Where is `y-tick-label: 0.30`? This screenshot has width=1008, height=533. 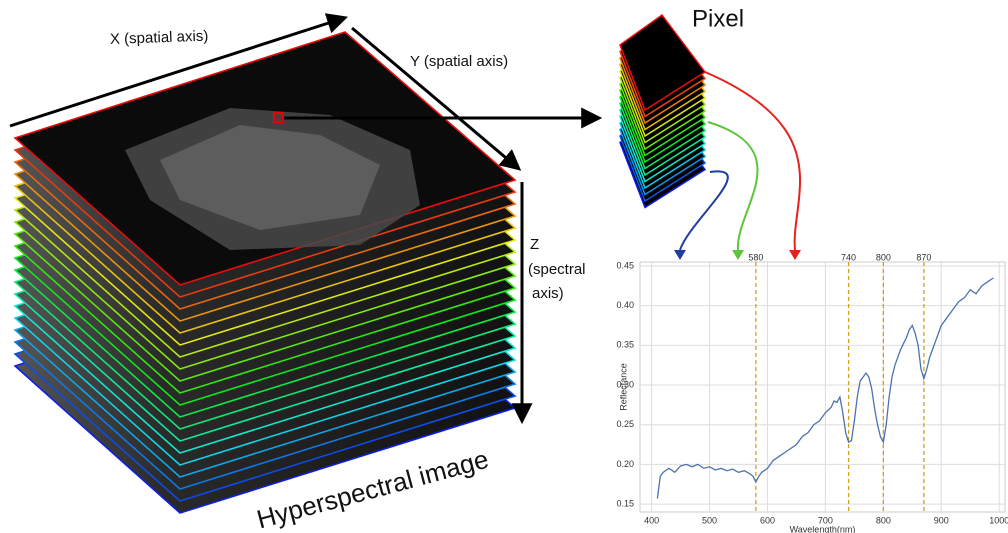
y-tick-label: 0.30 is located at coordinates (625, 384).